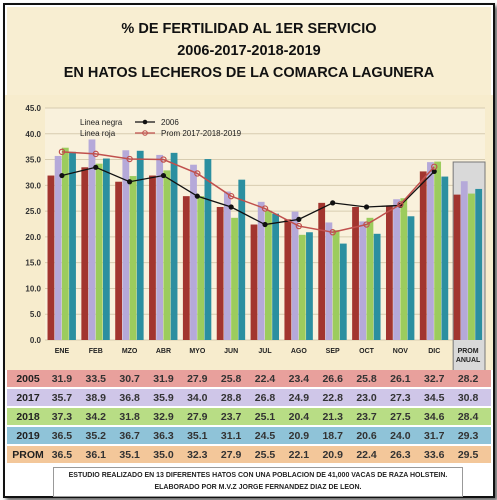  Describe the element at coordinates (95, 416) in the screenshot. I see `table-cell: 34.2` at that location.